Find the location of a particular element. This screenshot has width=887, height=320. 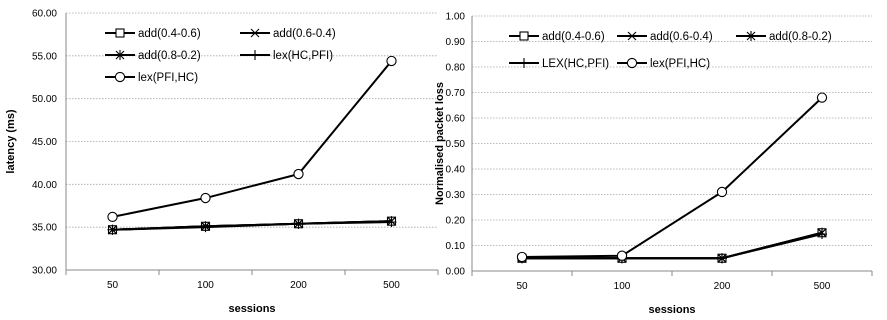

y-tick-label: 45.00 is located at coordinates (44, 142).